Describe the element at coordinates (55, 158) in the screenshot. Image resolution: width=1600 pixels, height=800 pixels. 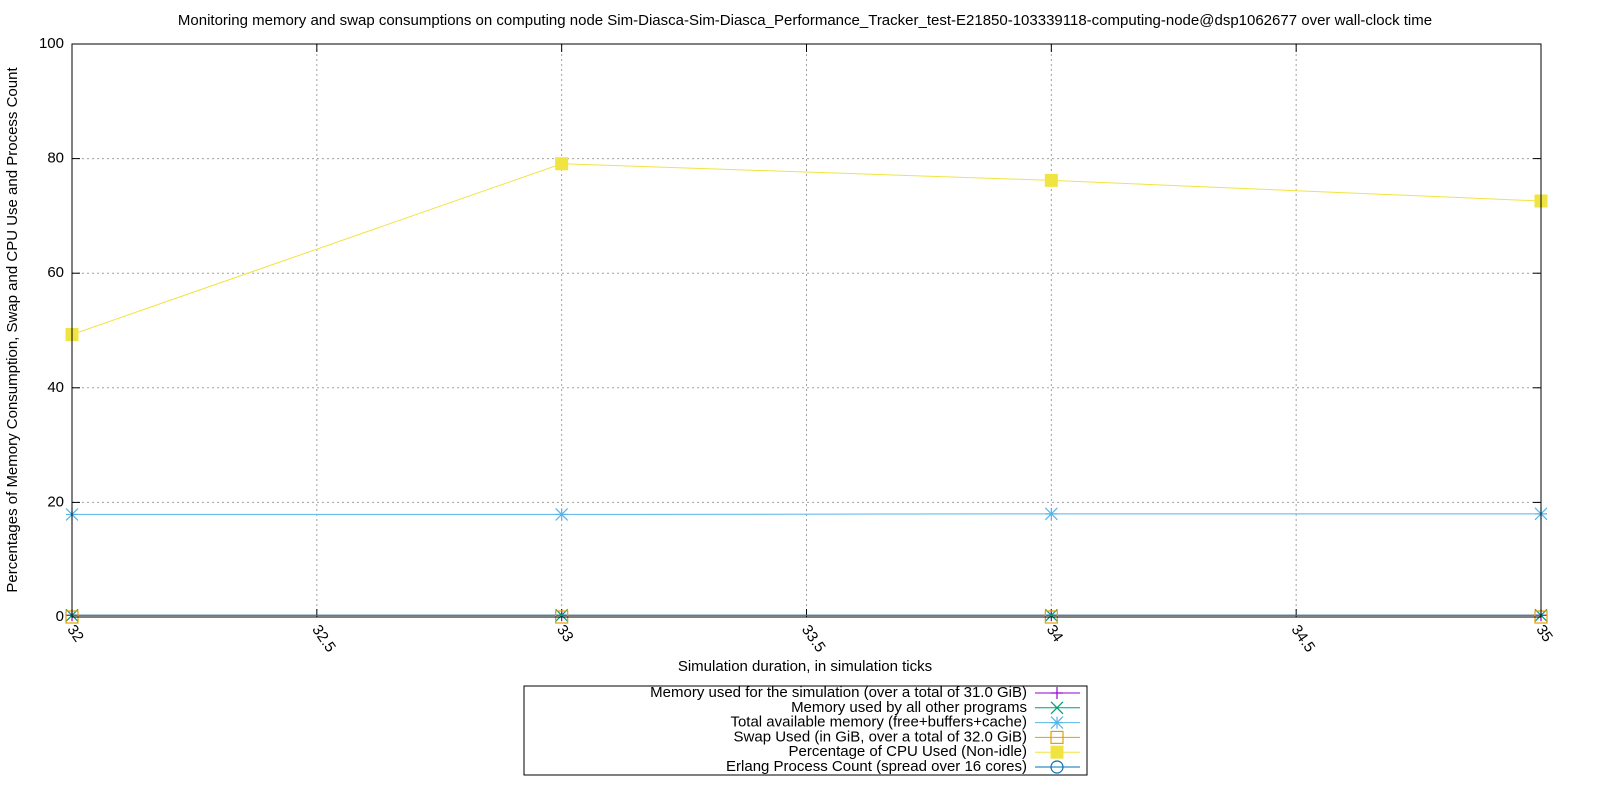
I see `y-tick-label: 80` at that location.